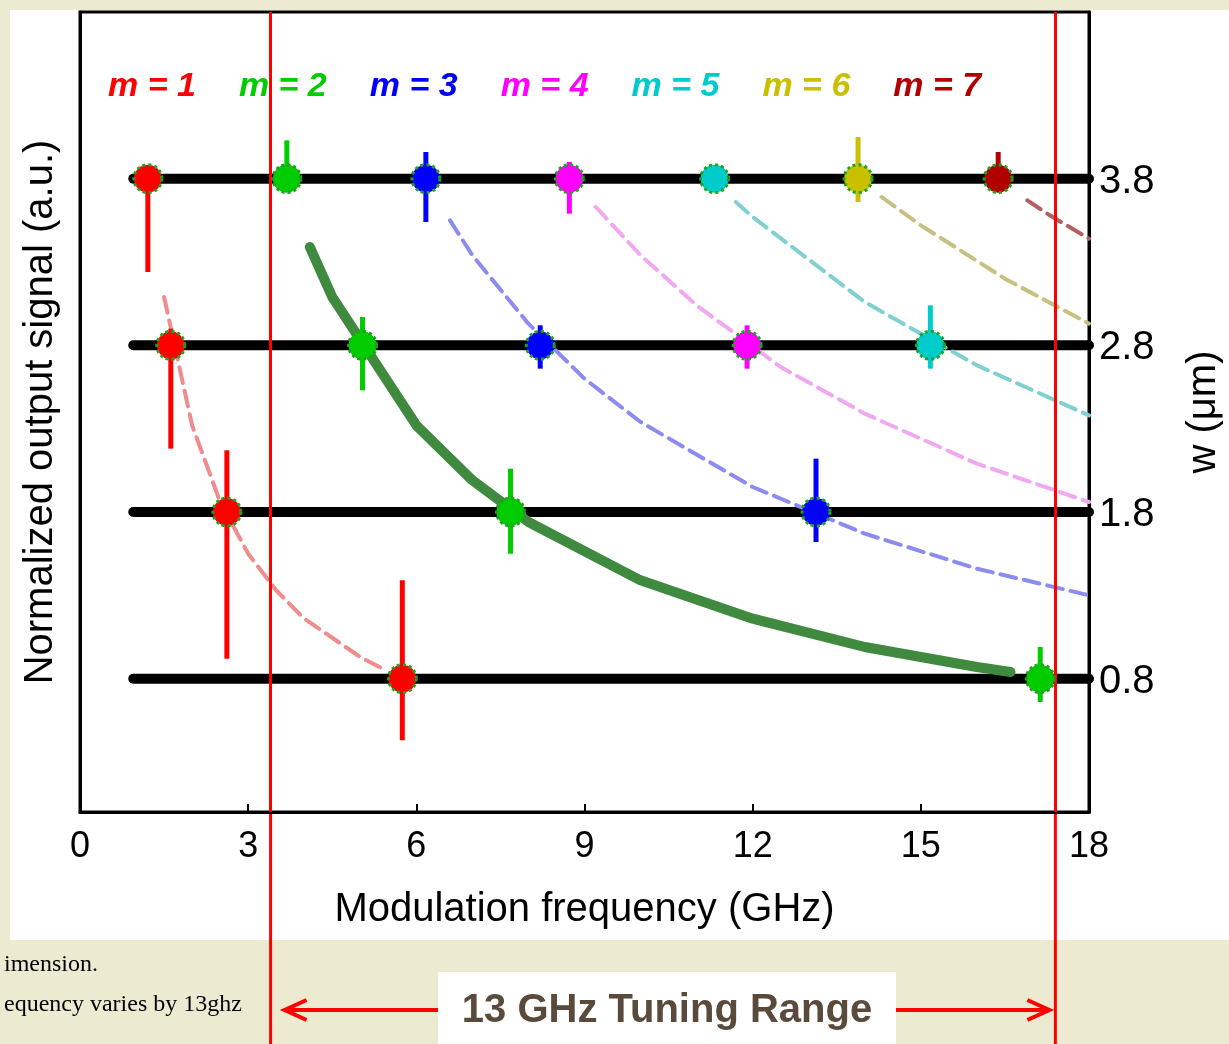 Image resolution: width=1229 pixels, height=1044 pixels. What do you see at coordinates (80, 844) in the screenshot?
I see `x-tick-label: 0` at bounding box center [80, 844].